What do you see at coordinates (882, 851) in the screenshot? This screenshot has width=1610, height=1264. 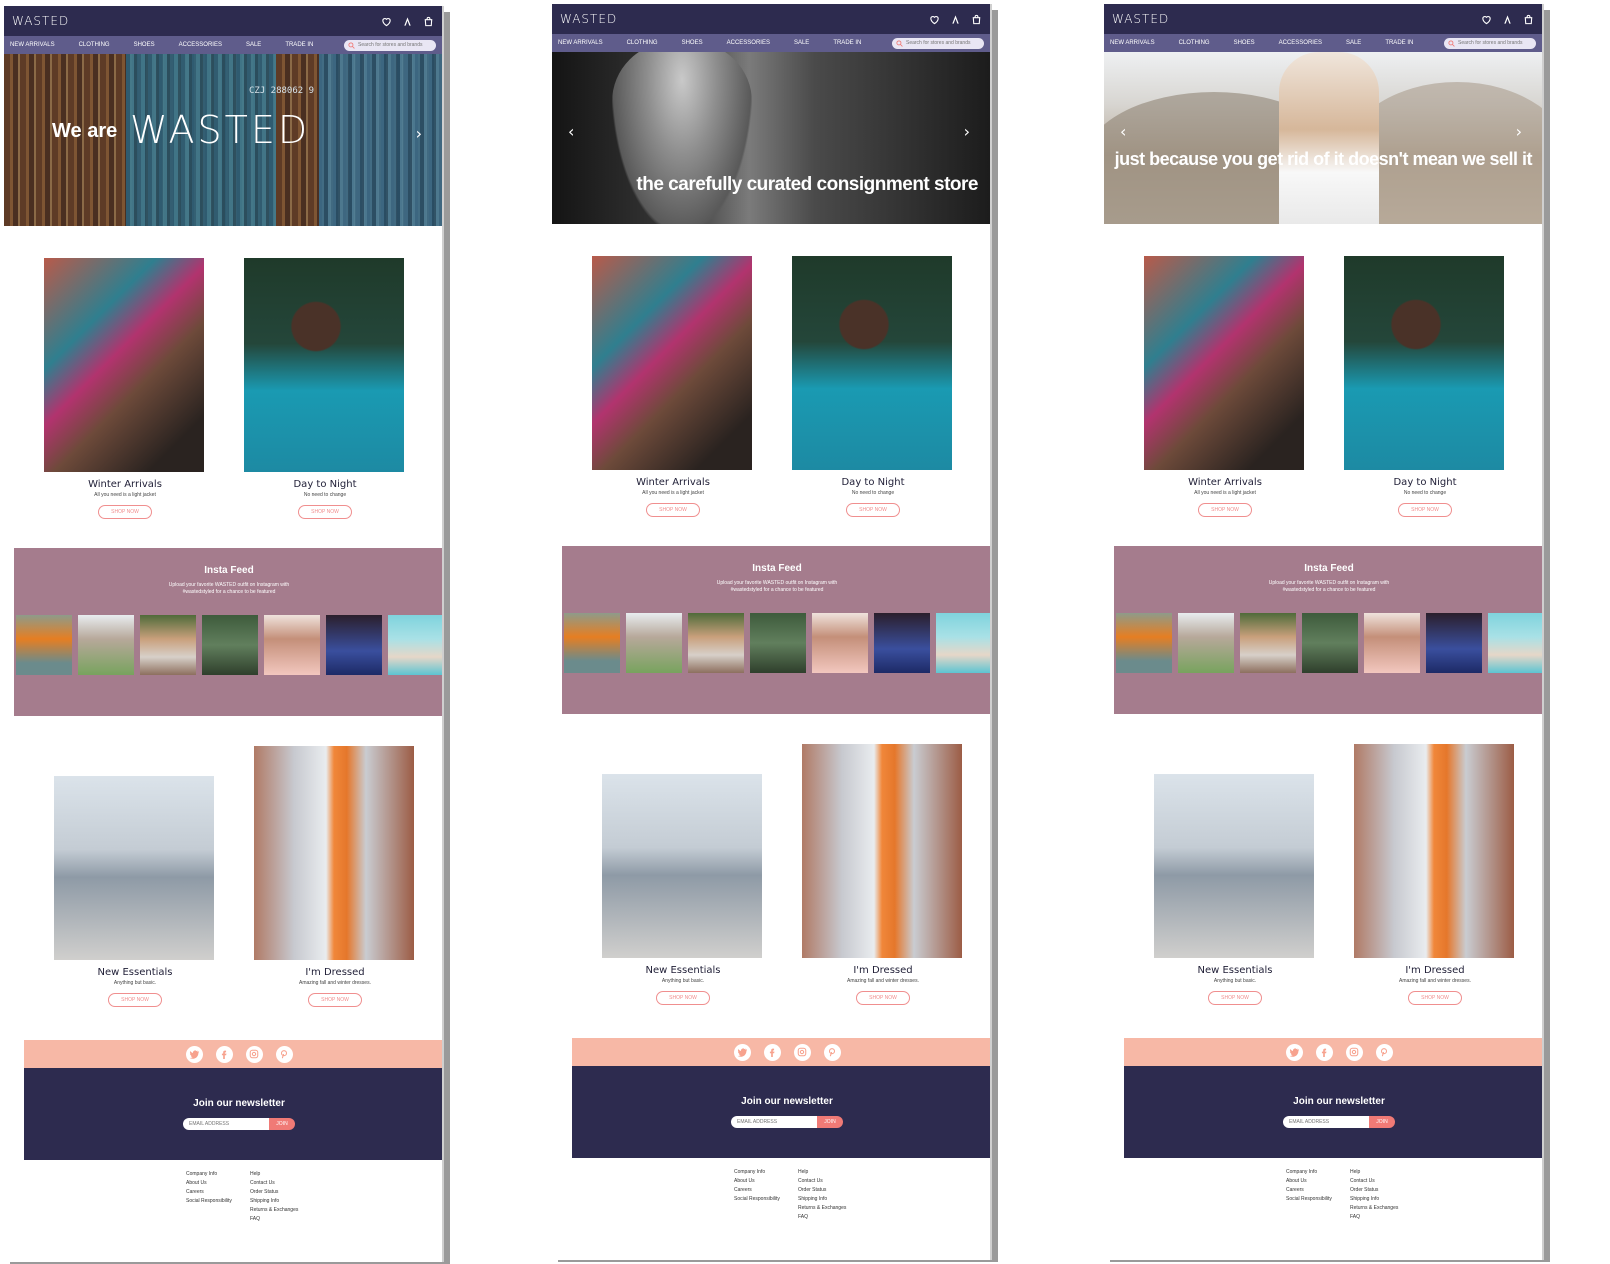 I see `im-dressed-image` at bounding box center [882, 851].